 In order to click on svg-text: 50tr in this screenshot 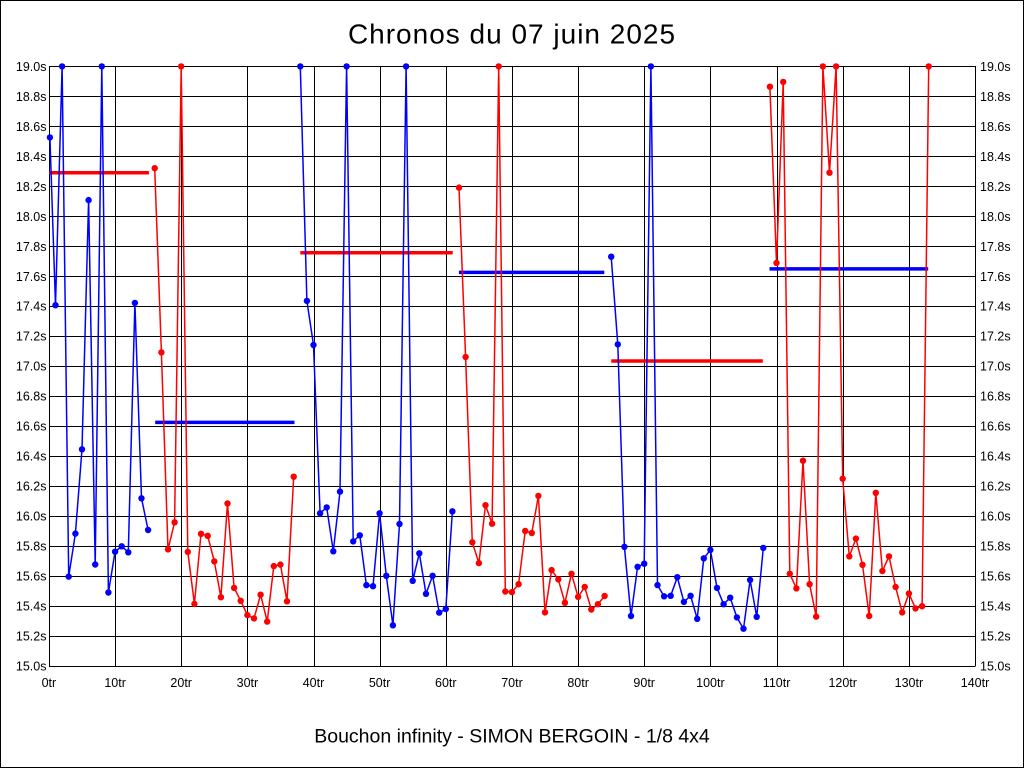, I will do `click(380, 683)`.